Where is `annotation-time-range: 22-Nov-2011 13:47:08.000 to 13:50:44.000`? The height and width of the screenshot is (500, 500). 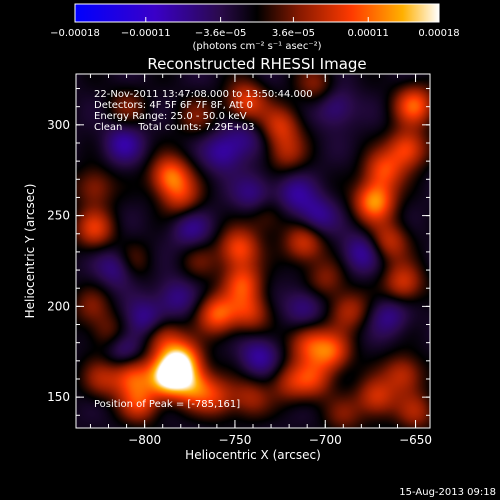
annotation-time-range: 22-Nov-2011 13:47:08.000 to 13:50:44.000 is located at coordinates (203, 94).